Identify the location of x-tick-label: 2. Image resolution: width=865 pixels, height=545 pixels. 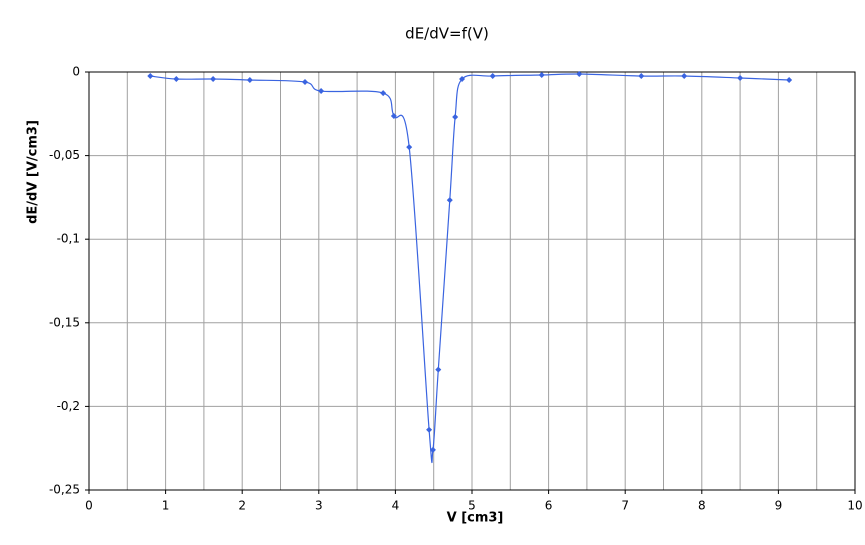
(242, 506).